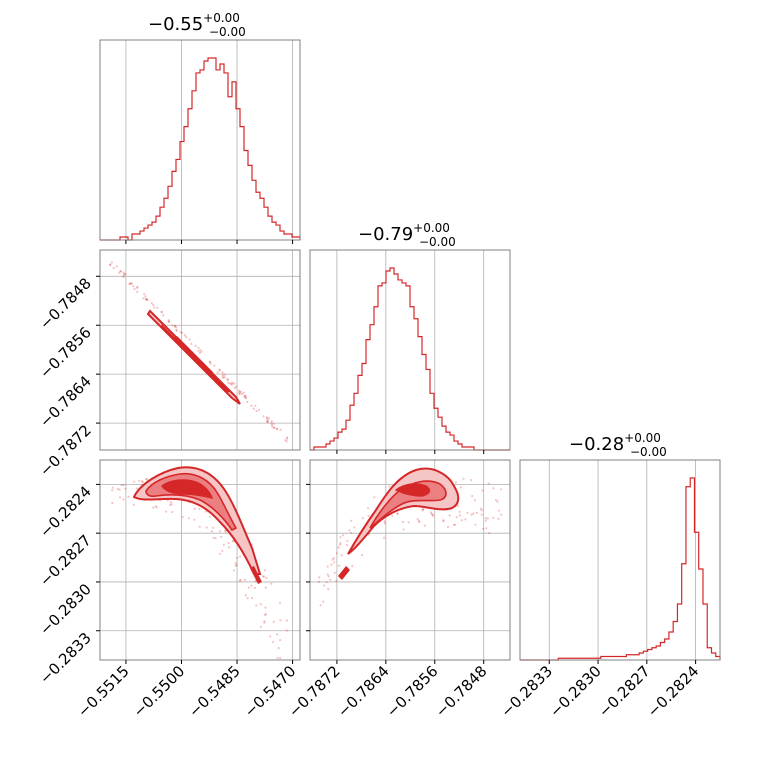  What do you see at coordinates (399, 523) in the screenshot?
I see `contour-var2-vs-var1` at bounding box center [399, 523].